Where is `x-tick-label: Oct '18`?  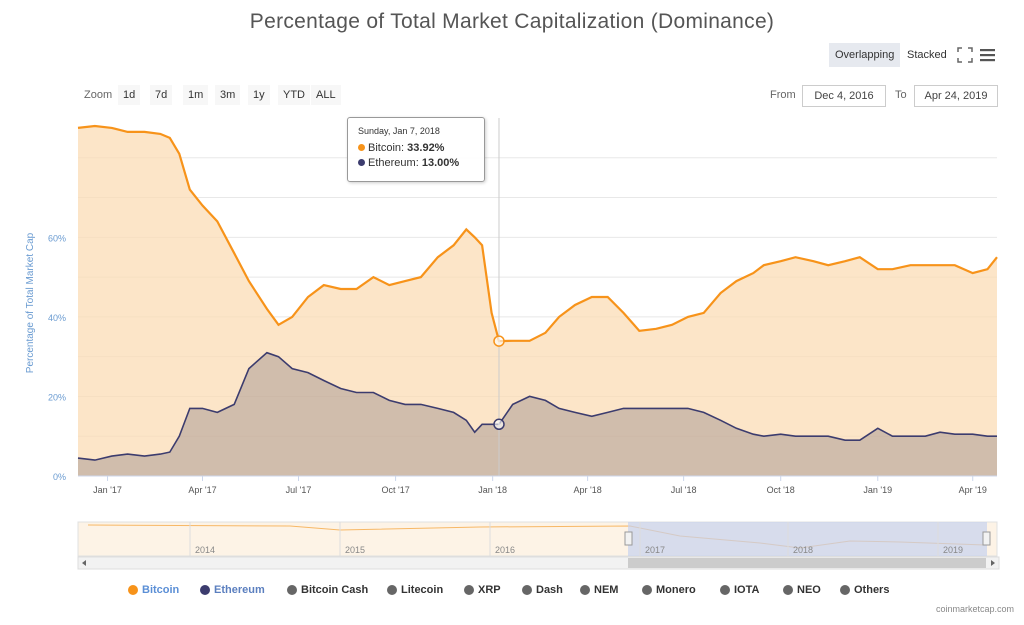
x-tick-label: Oct '18 is located at coordinates (781, 490).